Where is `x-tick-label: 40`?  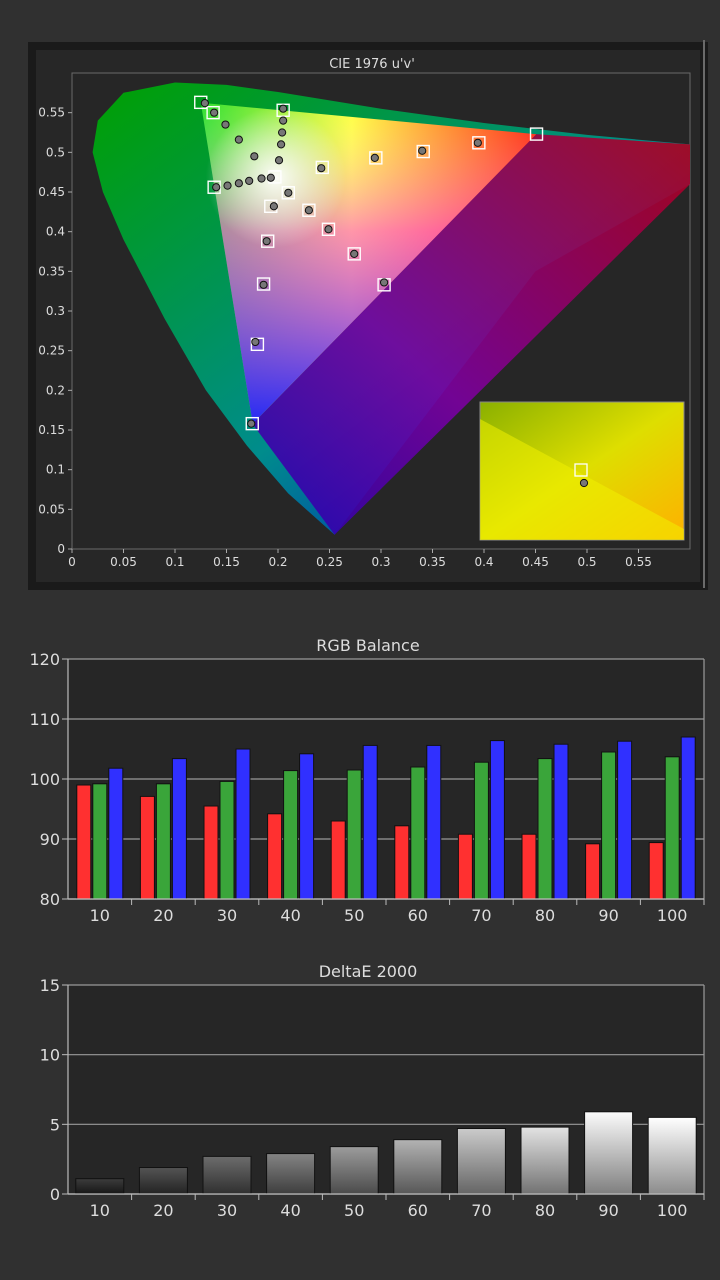
x-tick-label: 40 is located at coordinates (290, 1210).